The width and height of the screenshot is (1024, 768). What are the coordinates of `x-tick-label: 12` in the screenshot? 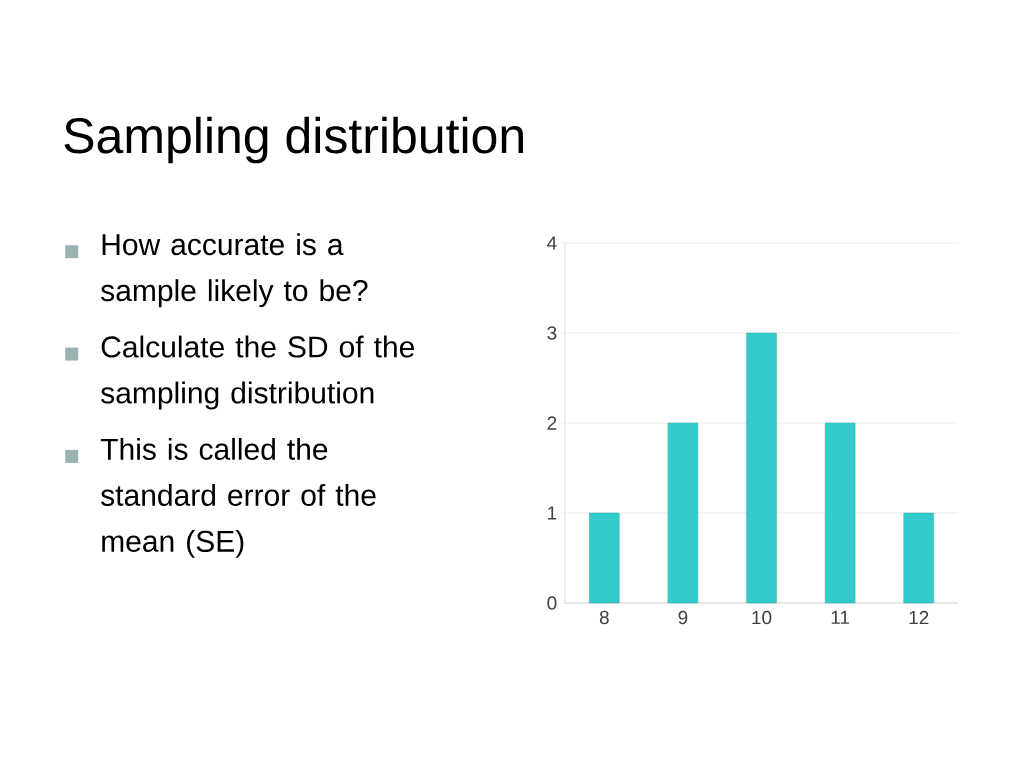 It's located at (919, 617).